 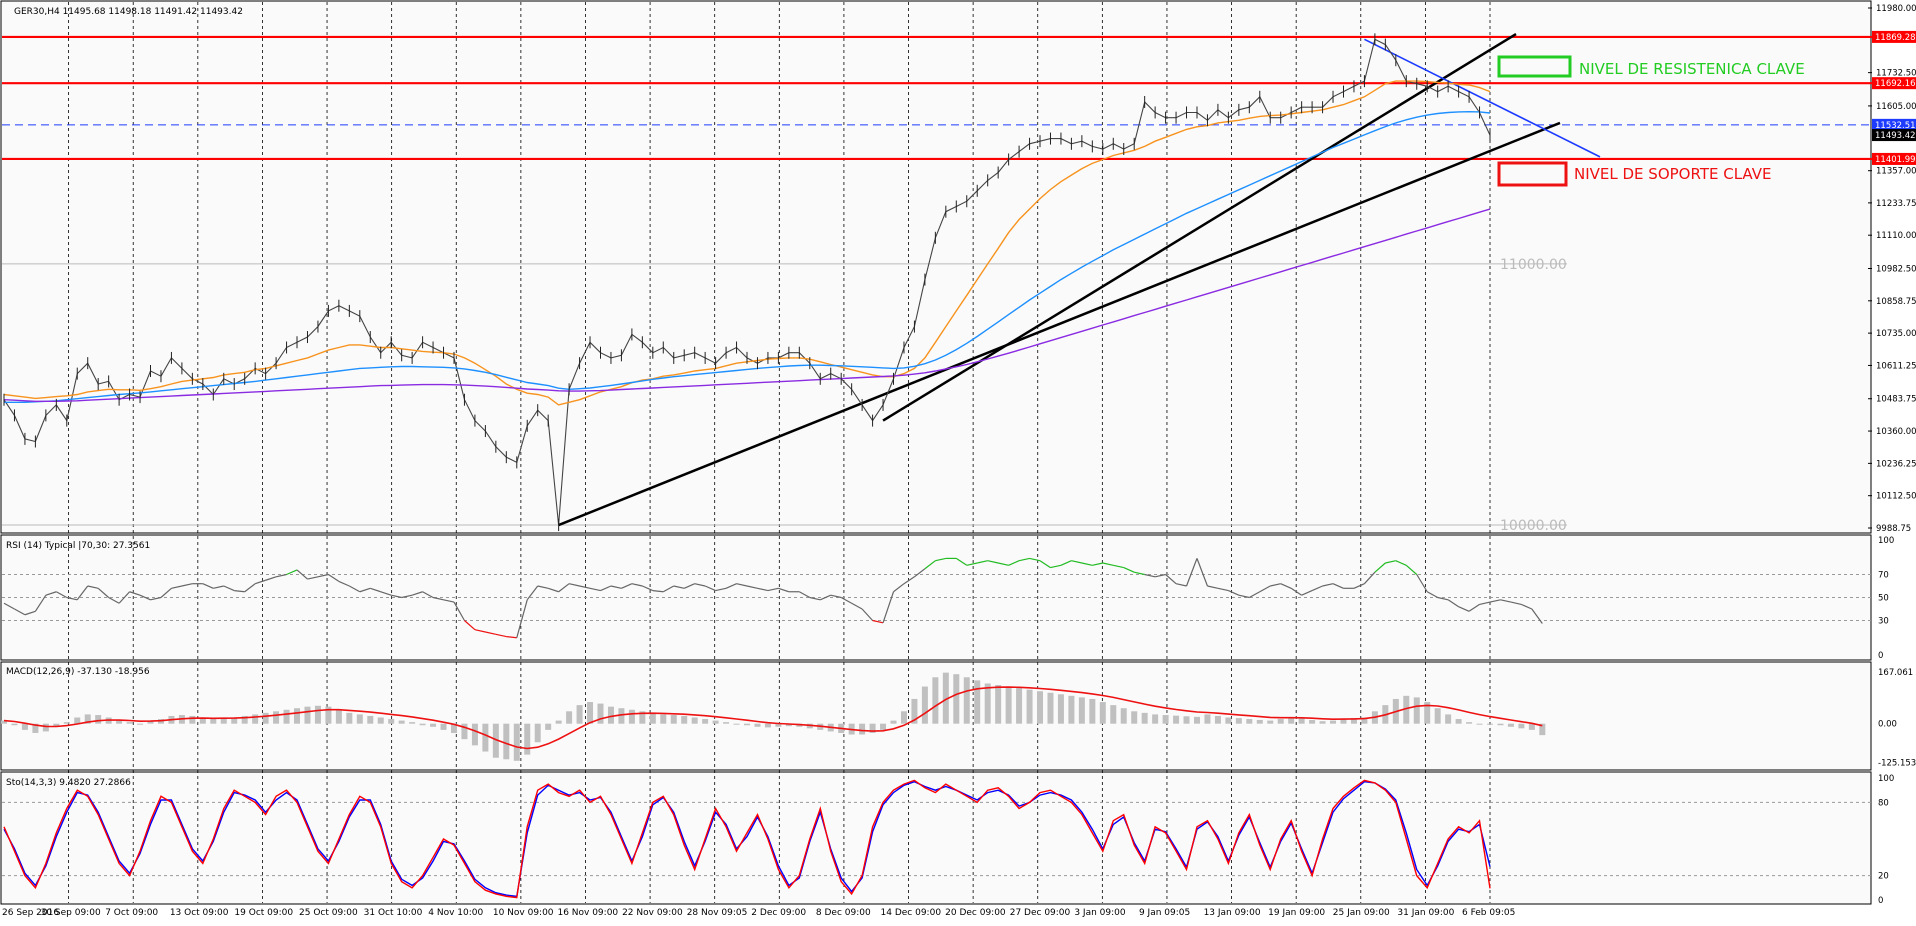 I want to click on x-tick-label: 30 Sep 09:00, so click(x=71, y=913).